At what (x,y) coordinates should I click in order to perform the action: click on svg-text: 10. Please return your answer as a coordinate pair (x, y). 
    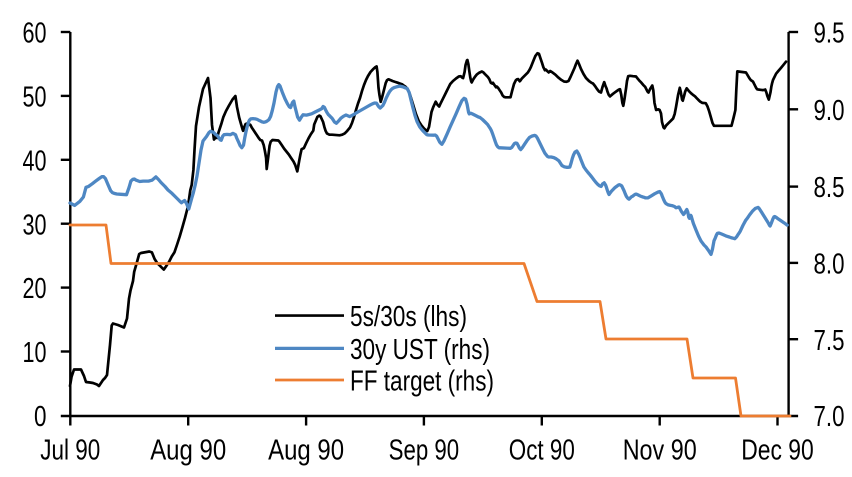
    Looking at the image, I should click on (35, 353).